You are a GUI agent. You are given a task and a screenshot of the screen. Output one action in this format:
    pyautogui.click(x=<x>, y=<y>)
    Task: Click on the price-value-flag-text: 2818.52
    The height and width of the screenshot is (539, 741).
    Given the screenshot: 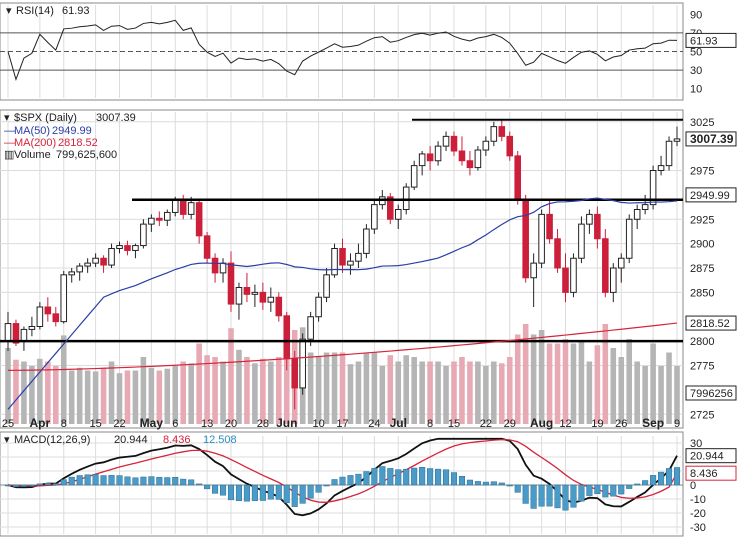 What is the action you would take?
    pyautogui.click(x=710, y=324)
    